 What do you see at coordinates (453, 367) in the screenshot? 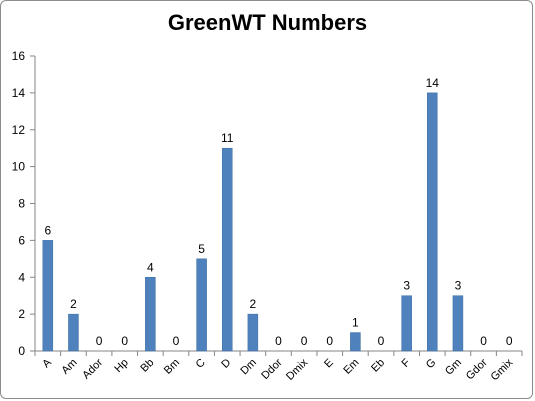
I see `x-tick-label-Gm: Gm` at bounding box center [453, 367].